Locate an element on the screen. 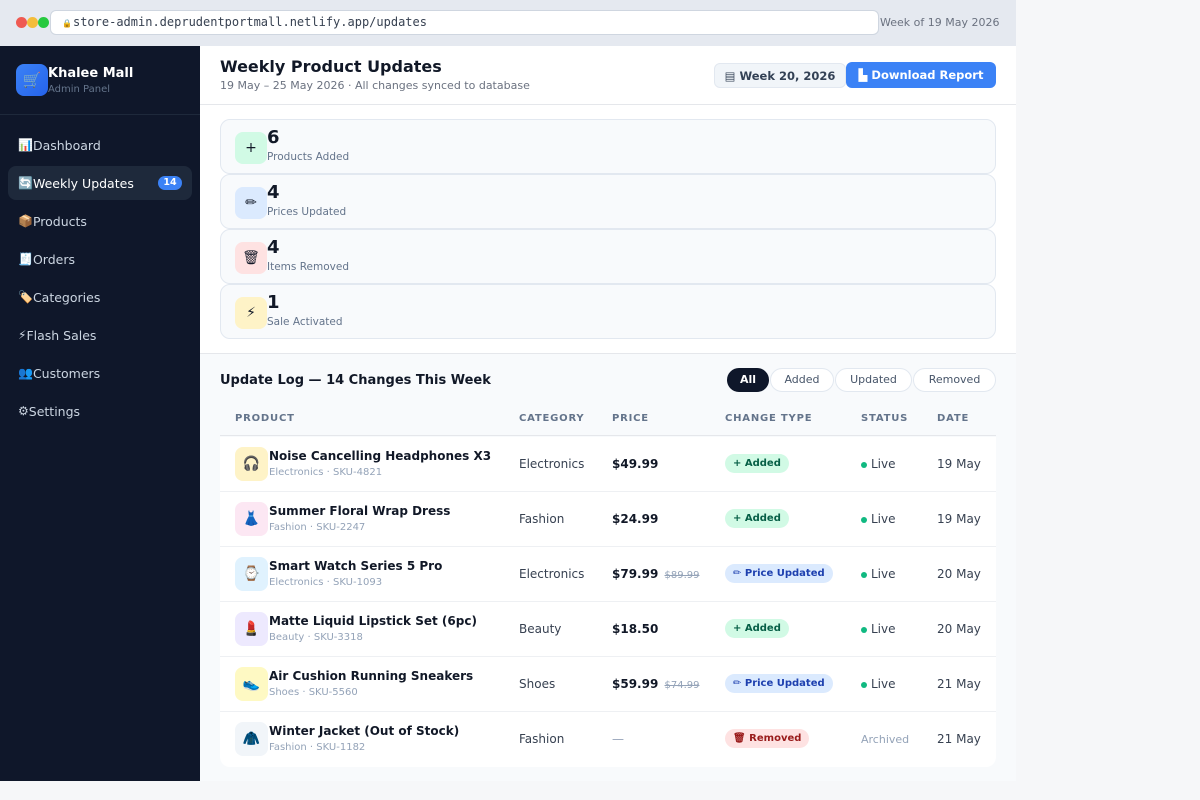 The image size is (1200, 800). product-name: Matte Liquid Lipstick Set (6pc) is located at coordinates (373, 621).